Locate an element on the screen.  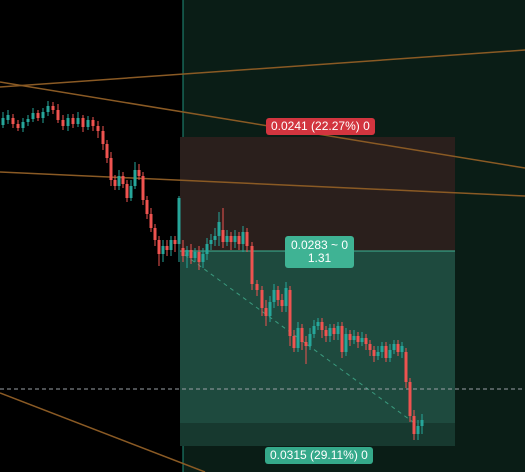
risk-reward-ratio: 1.31 is located at coordinates (319, 258).